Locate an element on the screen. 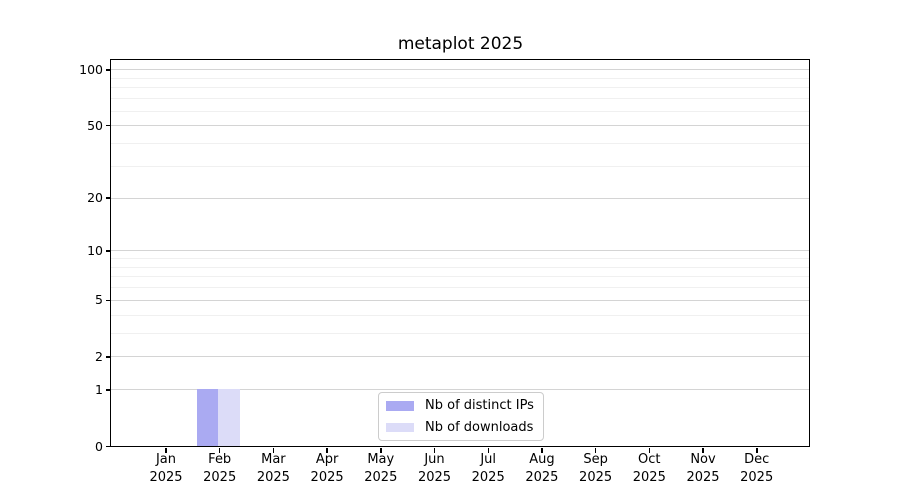 This screenshot has height=500, width=900. x-tick-mark-jul is located at coordinates (488, 450).